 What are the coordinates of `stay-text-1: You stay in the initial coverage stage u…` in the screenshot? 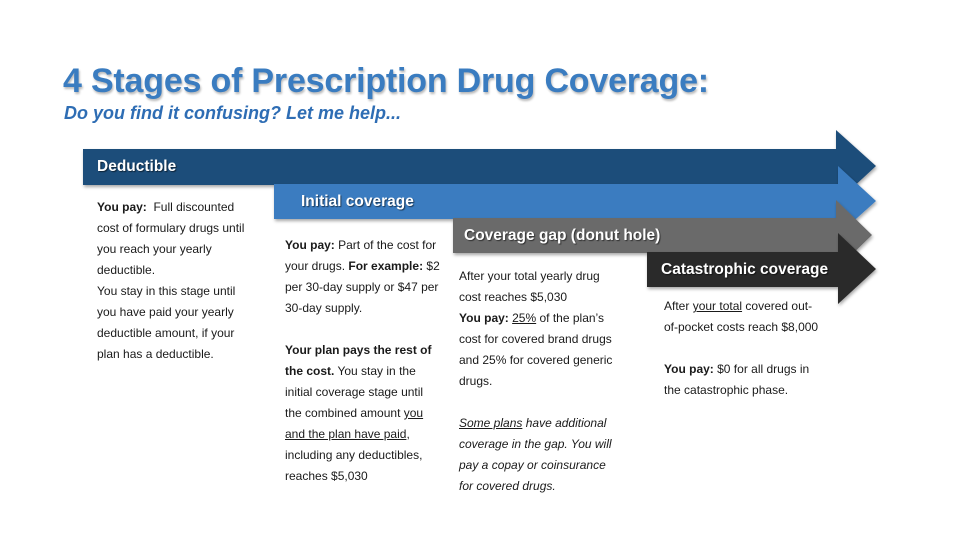 It's located at (354, 392).